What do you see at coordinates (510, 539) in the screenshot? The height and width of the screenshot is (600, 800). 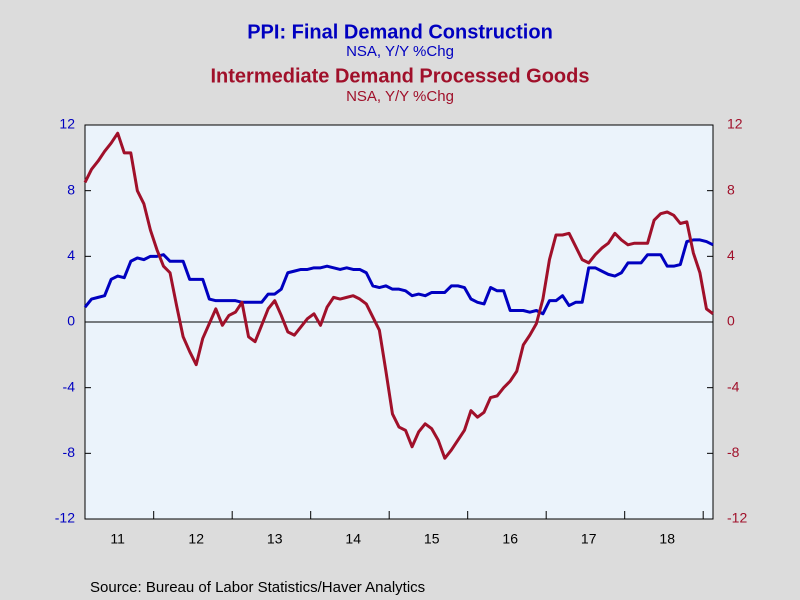 I see `x-tick-label: 16` at bounding box center [510, 539].